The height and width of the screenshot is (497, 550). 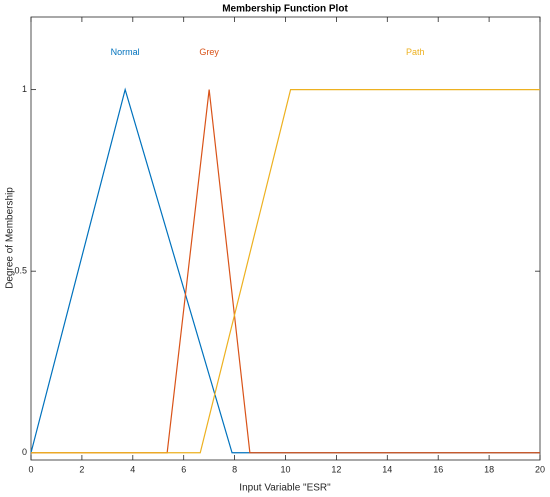 I want to click on x-tick-label: 10, so click(x=285, y=469).